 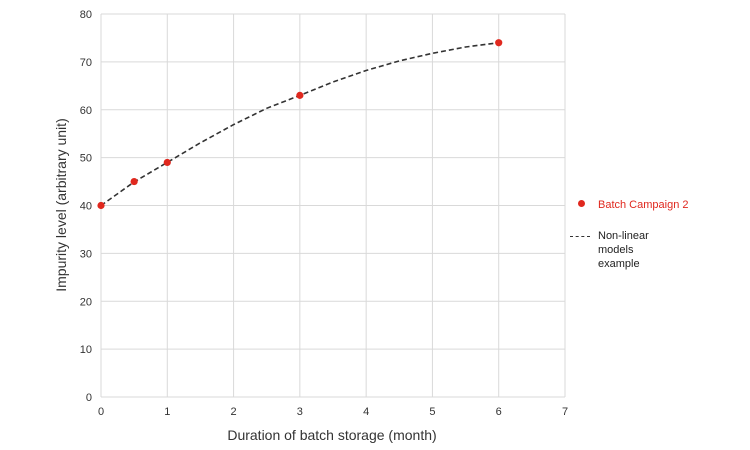 What do you see at coordinates (333, 412) in the screenshot?
I see `x-tick-labels: 0 1 2 3 4 5 6 7` at bounding box center [333, 412].